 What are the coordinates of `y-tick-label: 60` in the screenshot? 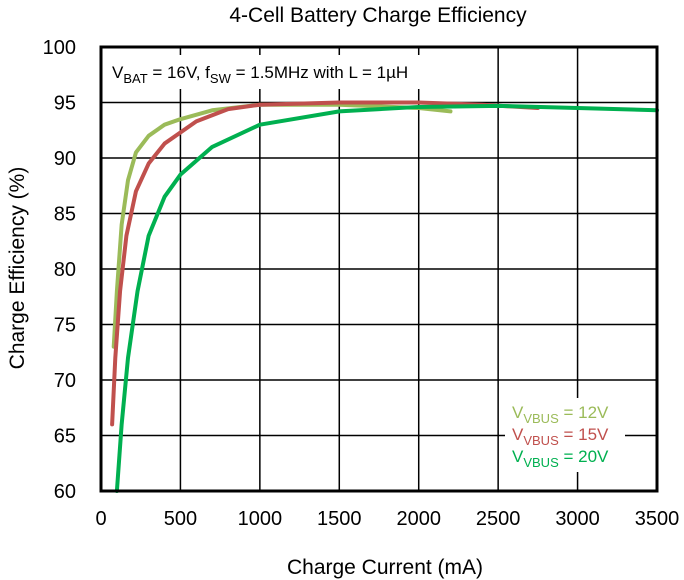 It's located at (65, 492).